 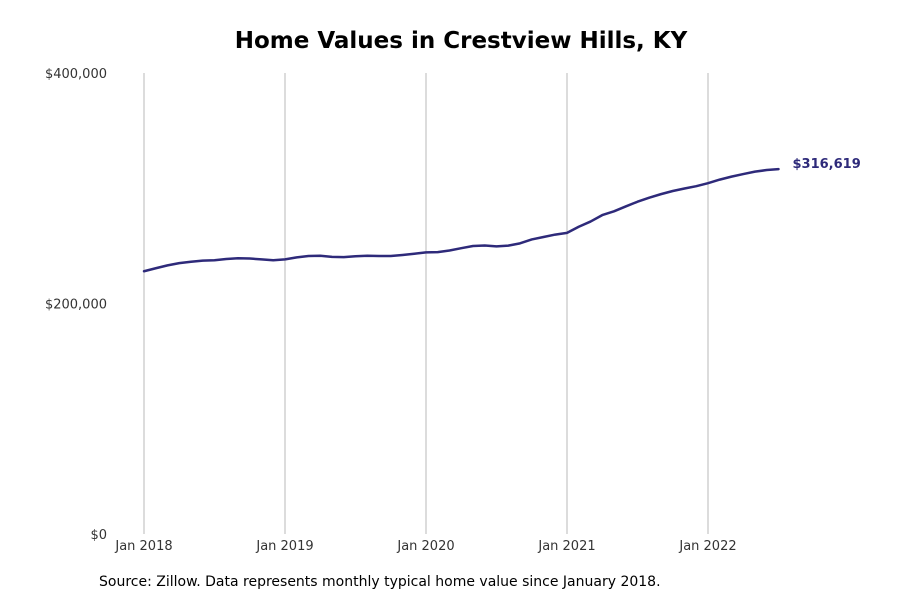 I want to click on x-tick-label: Jan 2019, so click(x=284, y=546).